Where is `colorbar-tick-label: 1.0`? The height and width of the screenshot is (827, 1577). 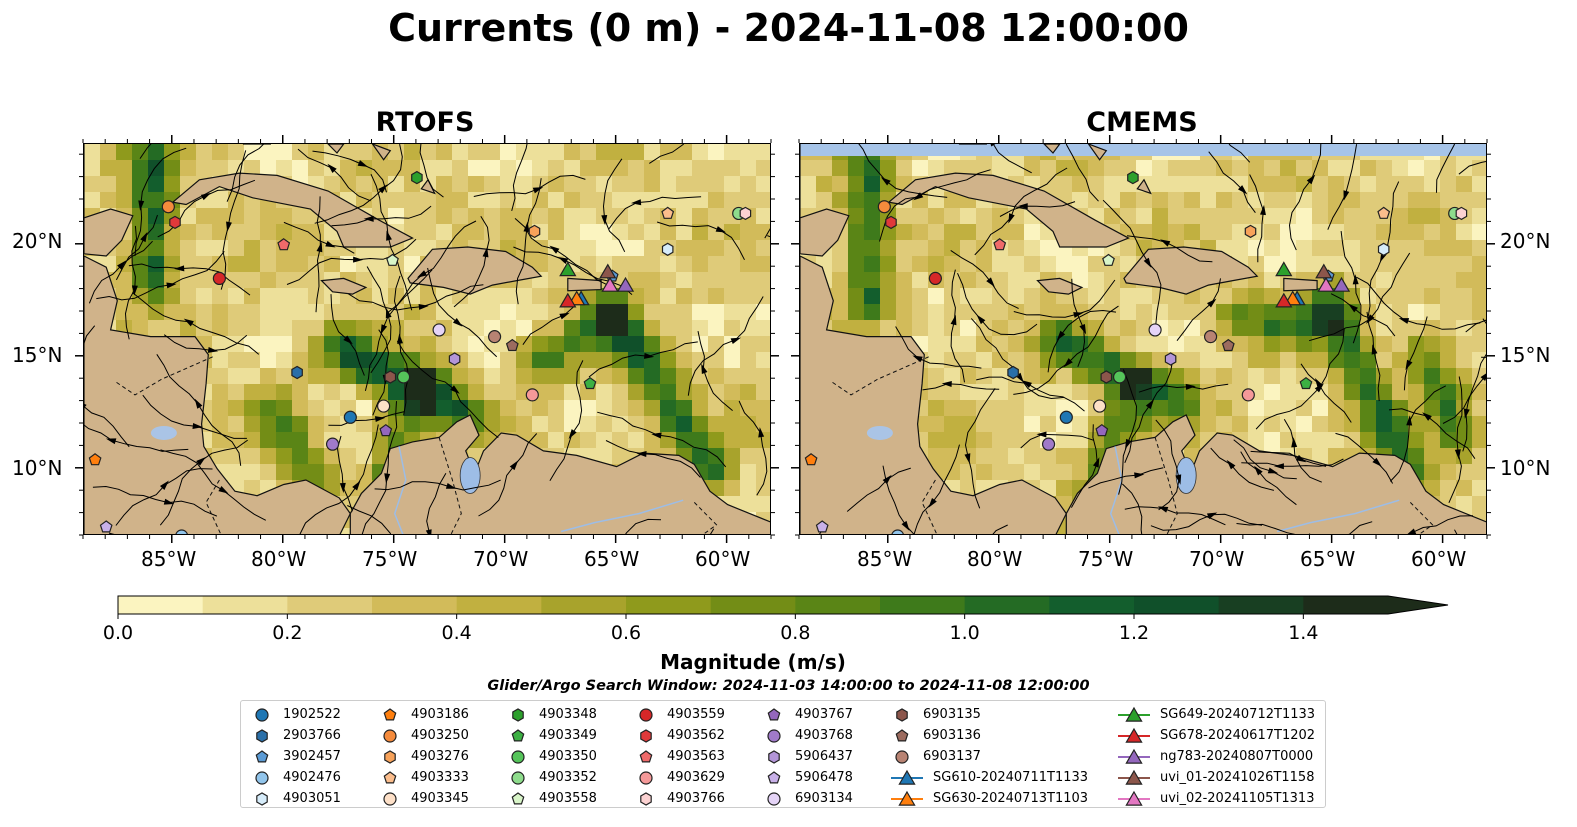
colorbar-tick-label: 1.0 is located at coordinates (964, 633).